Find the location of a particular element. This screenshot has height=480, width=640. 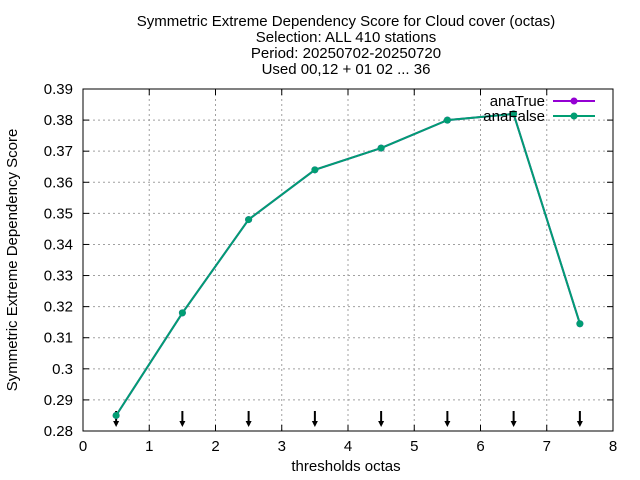

y-tick-label: 0.32 is located at coordinates (58, 307).